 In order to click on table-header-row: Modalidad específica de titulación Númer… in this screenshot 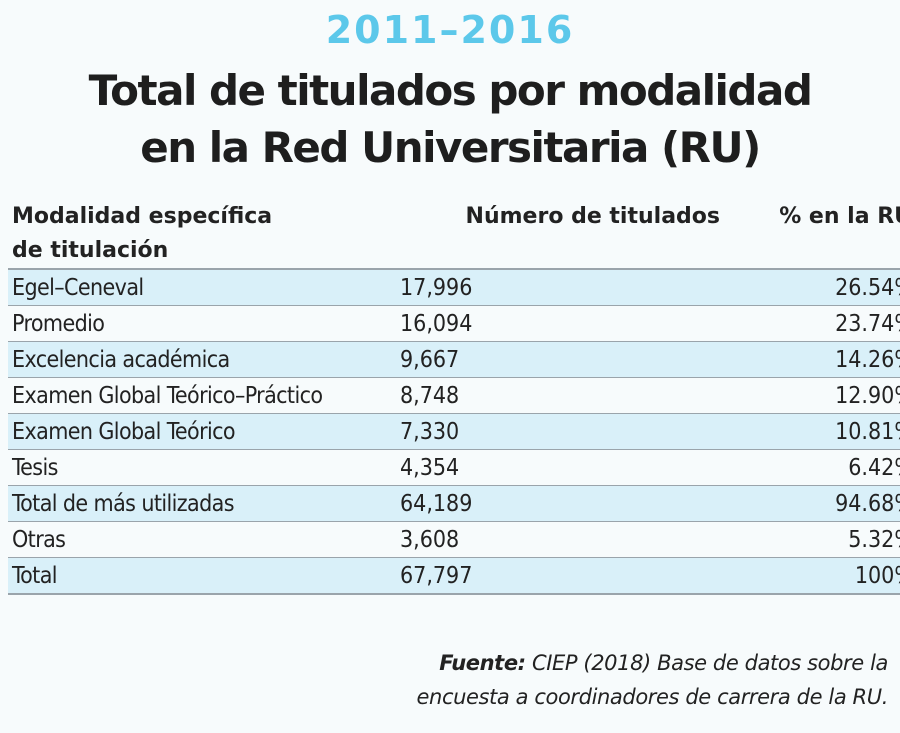, I will do `click(454, 234)`.